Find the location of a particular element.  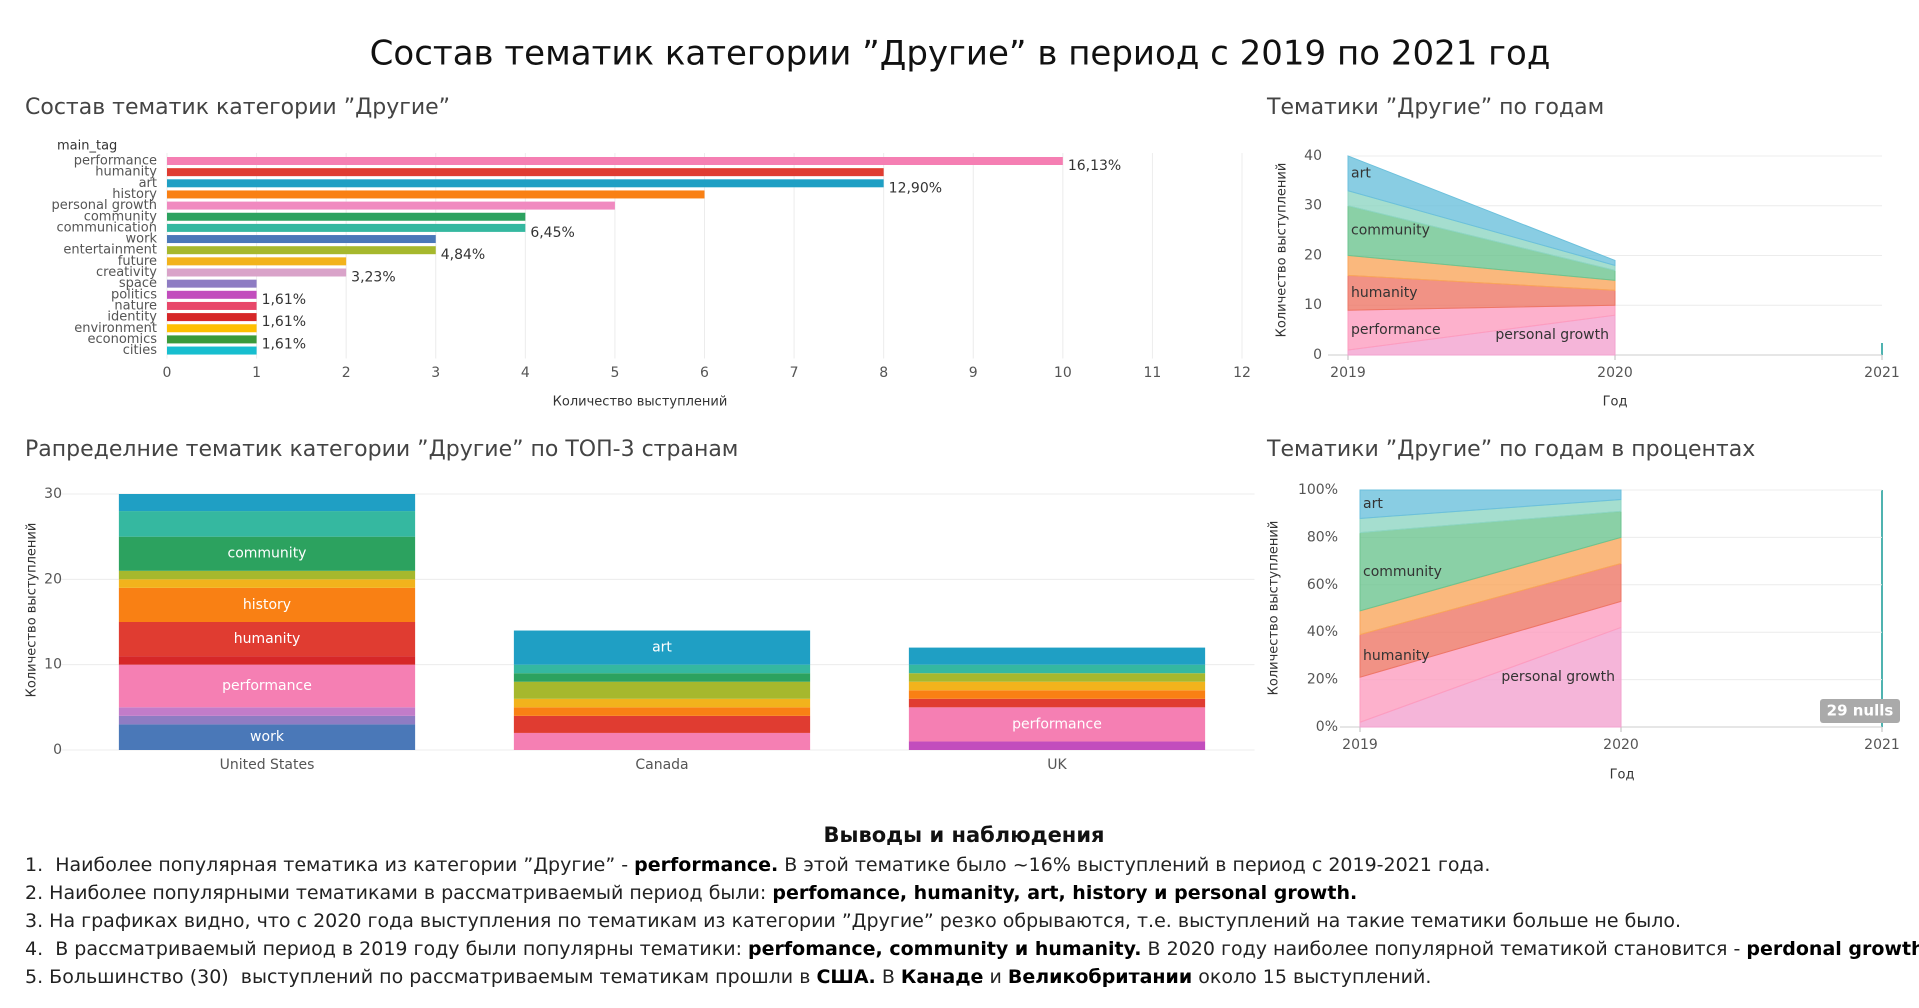

x-tick-label: United States is located at coordinates (267, 765).